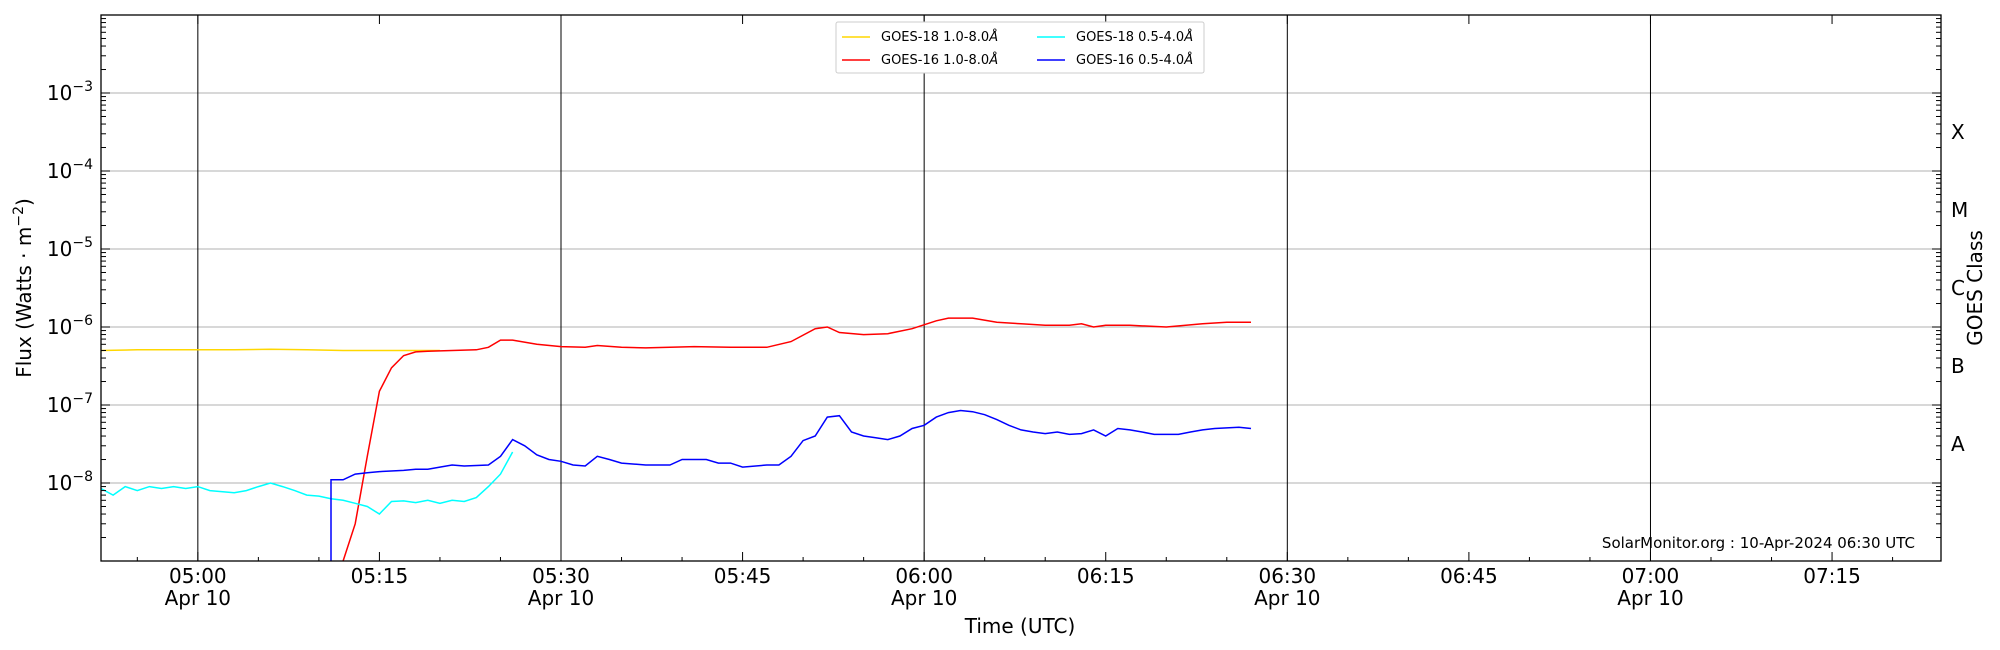 This screenshot has height=650, width=2000. Describe the element at coordinates (939, 37) in the screenshot. I see `legend-label-goes18-long: GOES-18 1.0-8.0Å` at that location.